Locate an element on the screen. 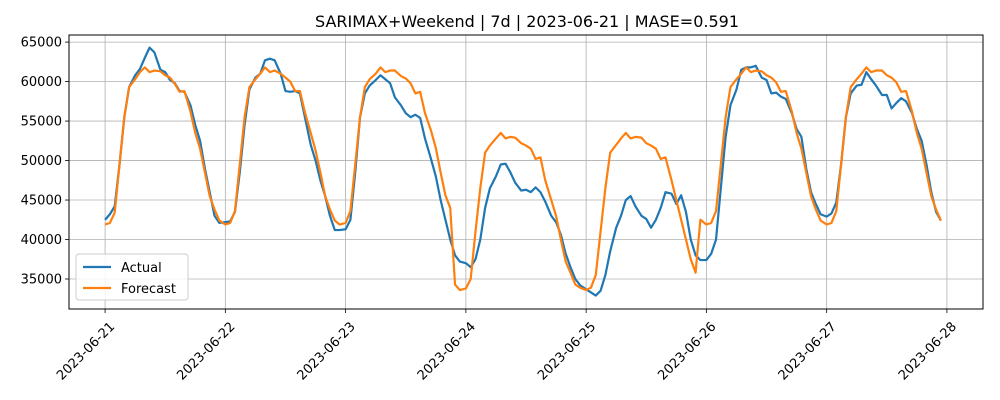 The image size is (1000, 400). y-tick-label: 65000 is located at coordinates (41, 43).